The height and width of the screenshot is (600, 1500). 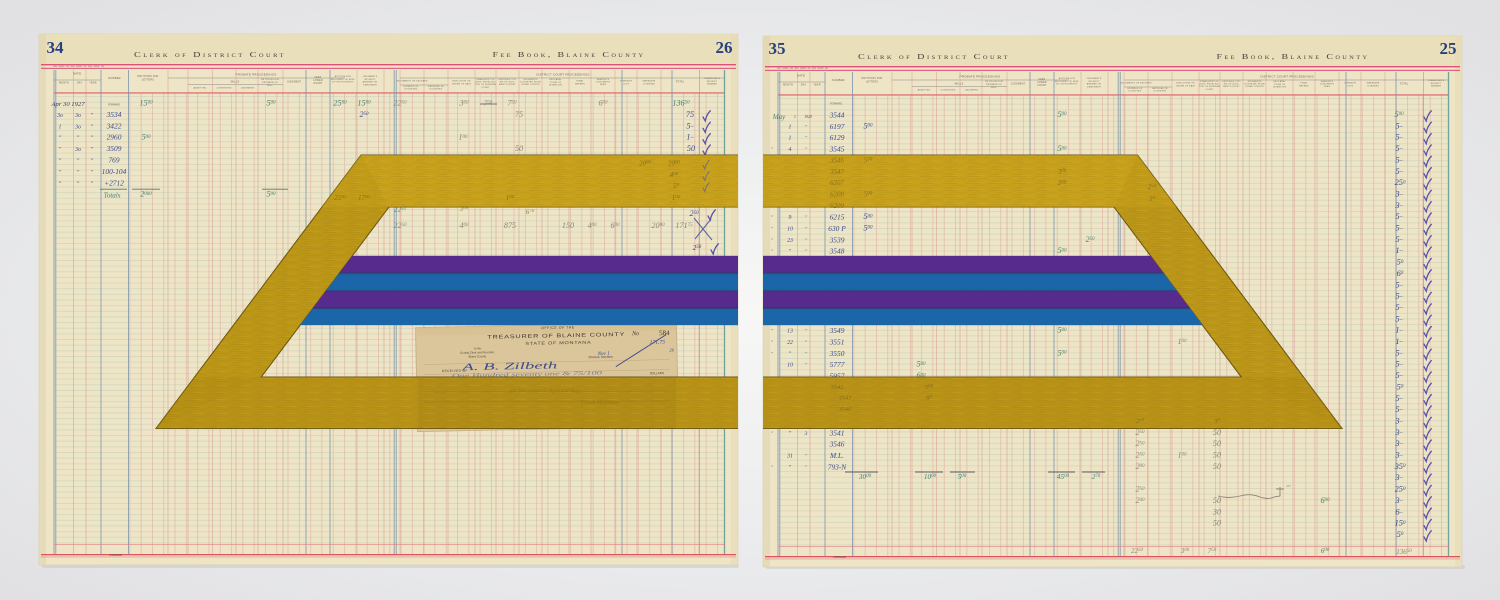 I want to click on svg-text: ADMITTED, so click(x=200, y=88).